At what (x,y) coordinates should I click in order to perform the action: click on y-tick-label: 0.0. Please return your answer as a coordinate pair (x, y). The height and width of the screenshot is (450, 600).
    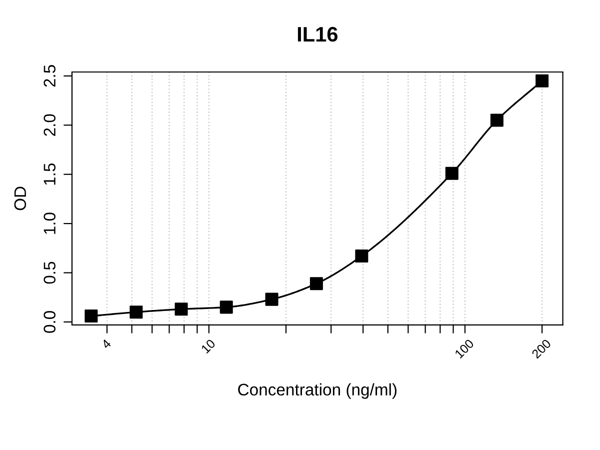
    Looking at the image, I should click on (50, 322).